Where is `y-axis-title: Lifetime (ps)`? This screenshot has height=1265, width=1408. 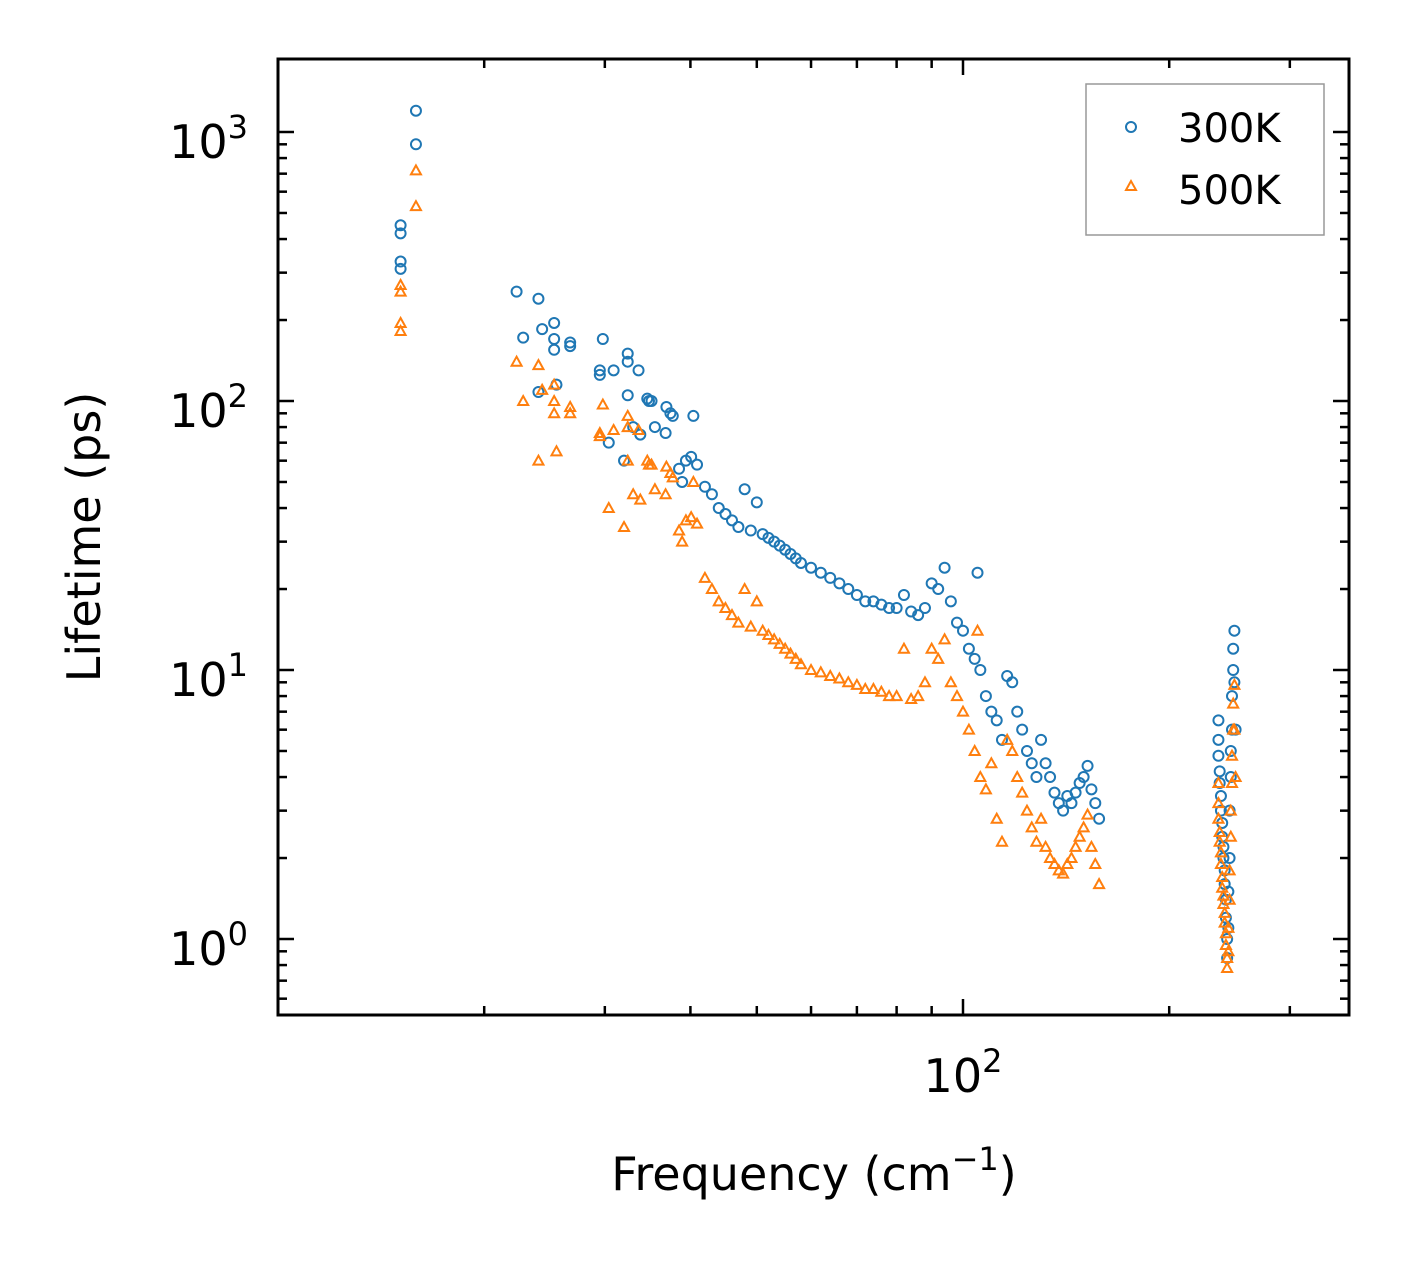 y-axis-title: Lifetime (ps) is located at coordinates (84, 537).